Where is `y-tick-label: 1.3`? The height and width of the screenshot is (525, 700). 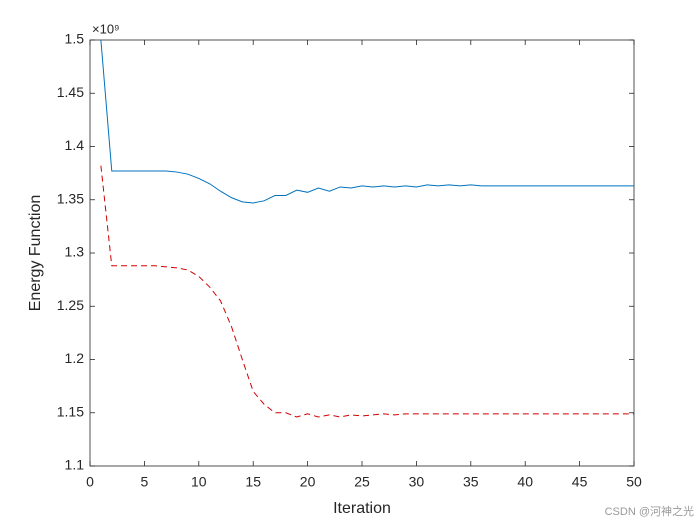
y-tick-label: 1.3 is located at coordinates (75, 252).